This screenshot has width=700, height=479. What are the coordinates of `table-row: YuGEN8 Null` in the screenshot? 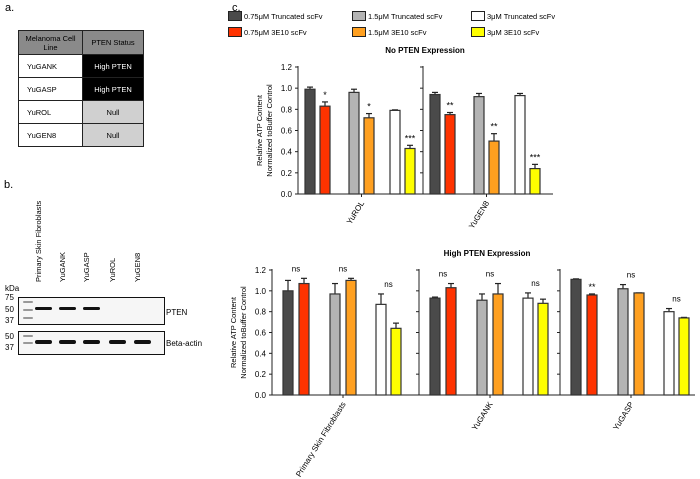 It's located at (81, 135).